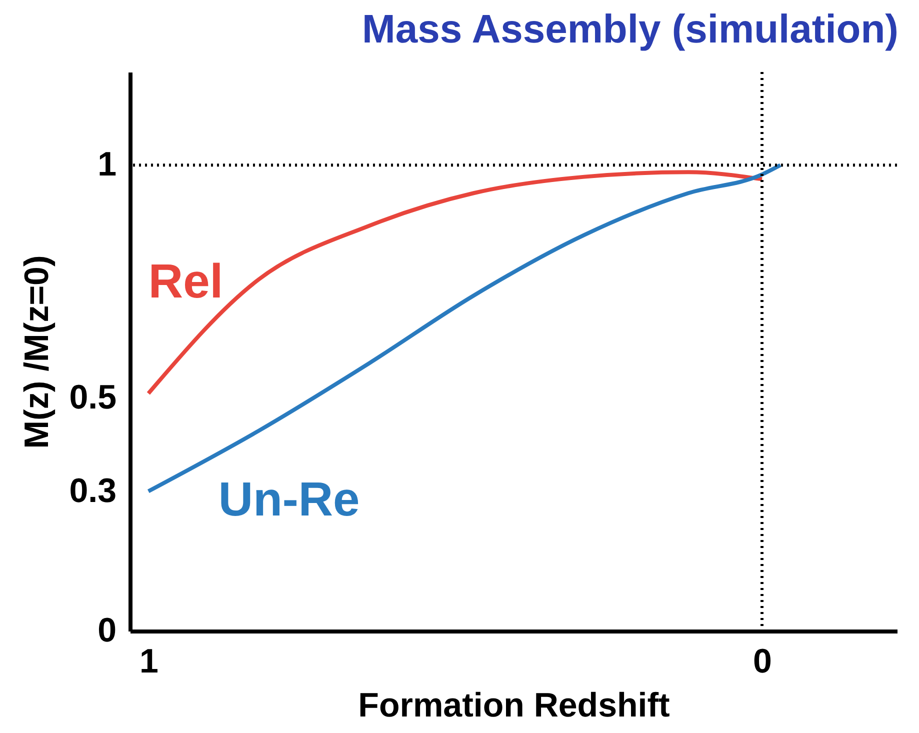 This screenshot has width=919, height=733. I want to click on x-axis-title: Formation Redshift, so click(514, 705).